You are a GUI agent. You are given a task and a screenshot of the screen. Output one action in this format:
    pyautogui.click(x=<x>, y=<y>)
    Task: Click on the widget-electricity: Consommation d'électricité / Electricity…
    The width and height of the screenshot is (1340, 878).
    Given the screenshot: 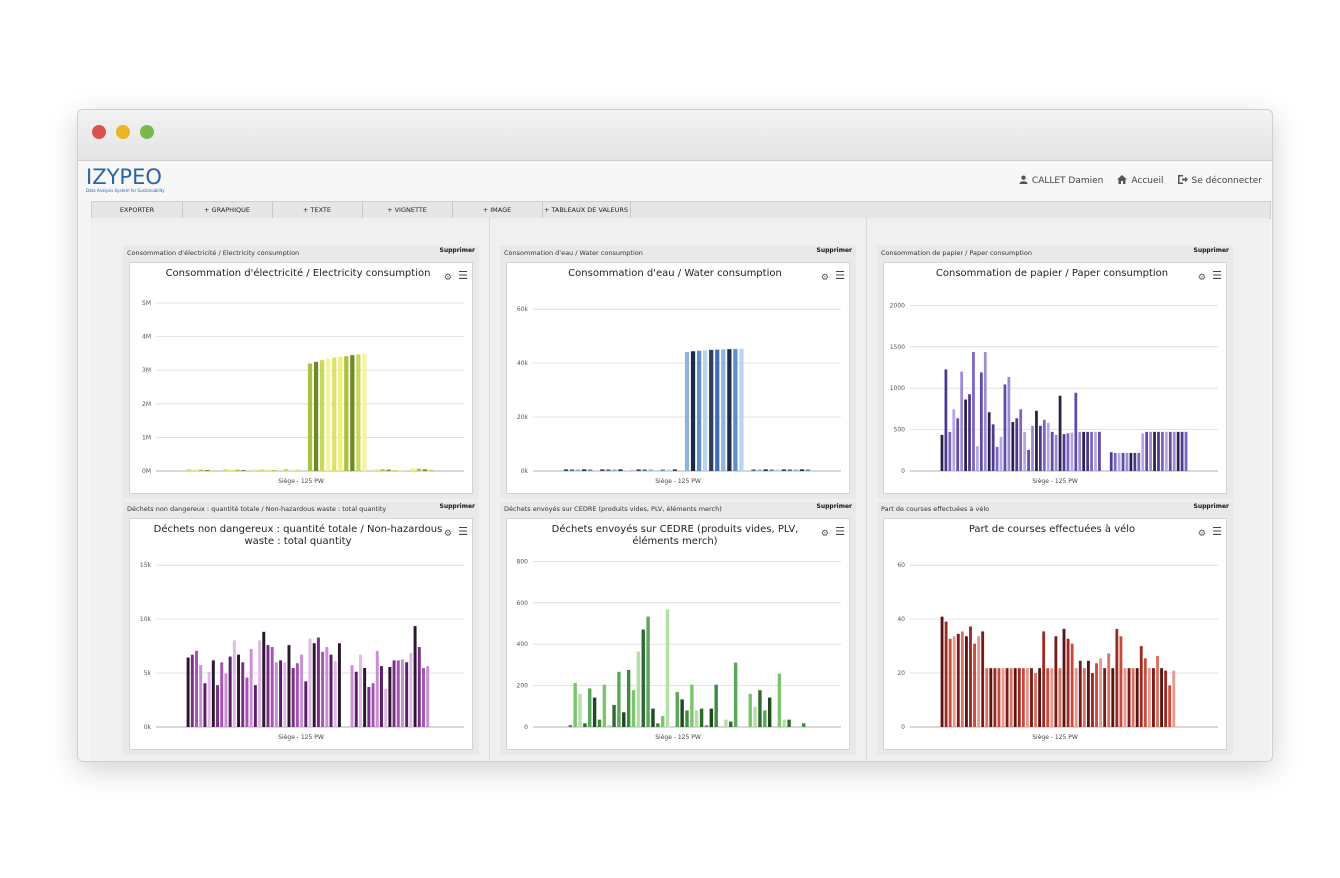 What is the action you would take?
    pyautogui.click(x=301, y=372)
    